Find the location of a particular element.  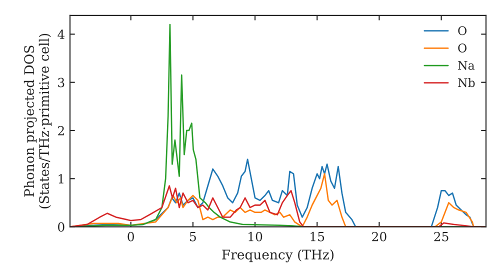

y-tick-label: 1 is located at coordinates (61, 179).